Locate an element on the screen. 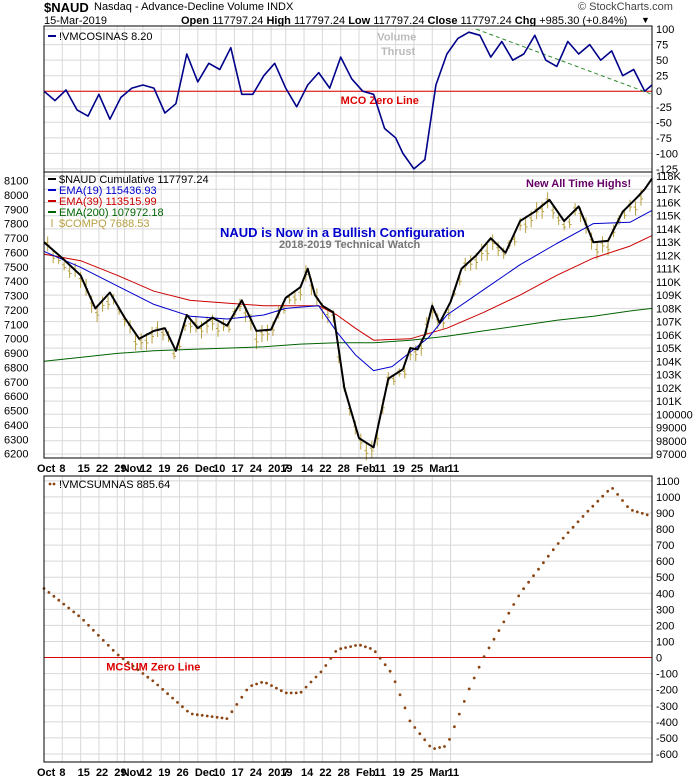 The height and width of the screenshot is (780, 700). low-label: Low is located at coordinates (359, 21).